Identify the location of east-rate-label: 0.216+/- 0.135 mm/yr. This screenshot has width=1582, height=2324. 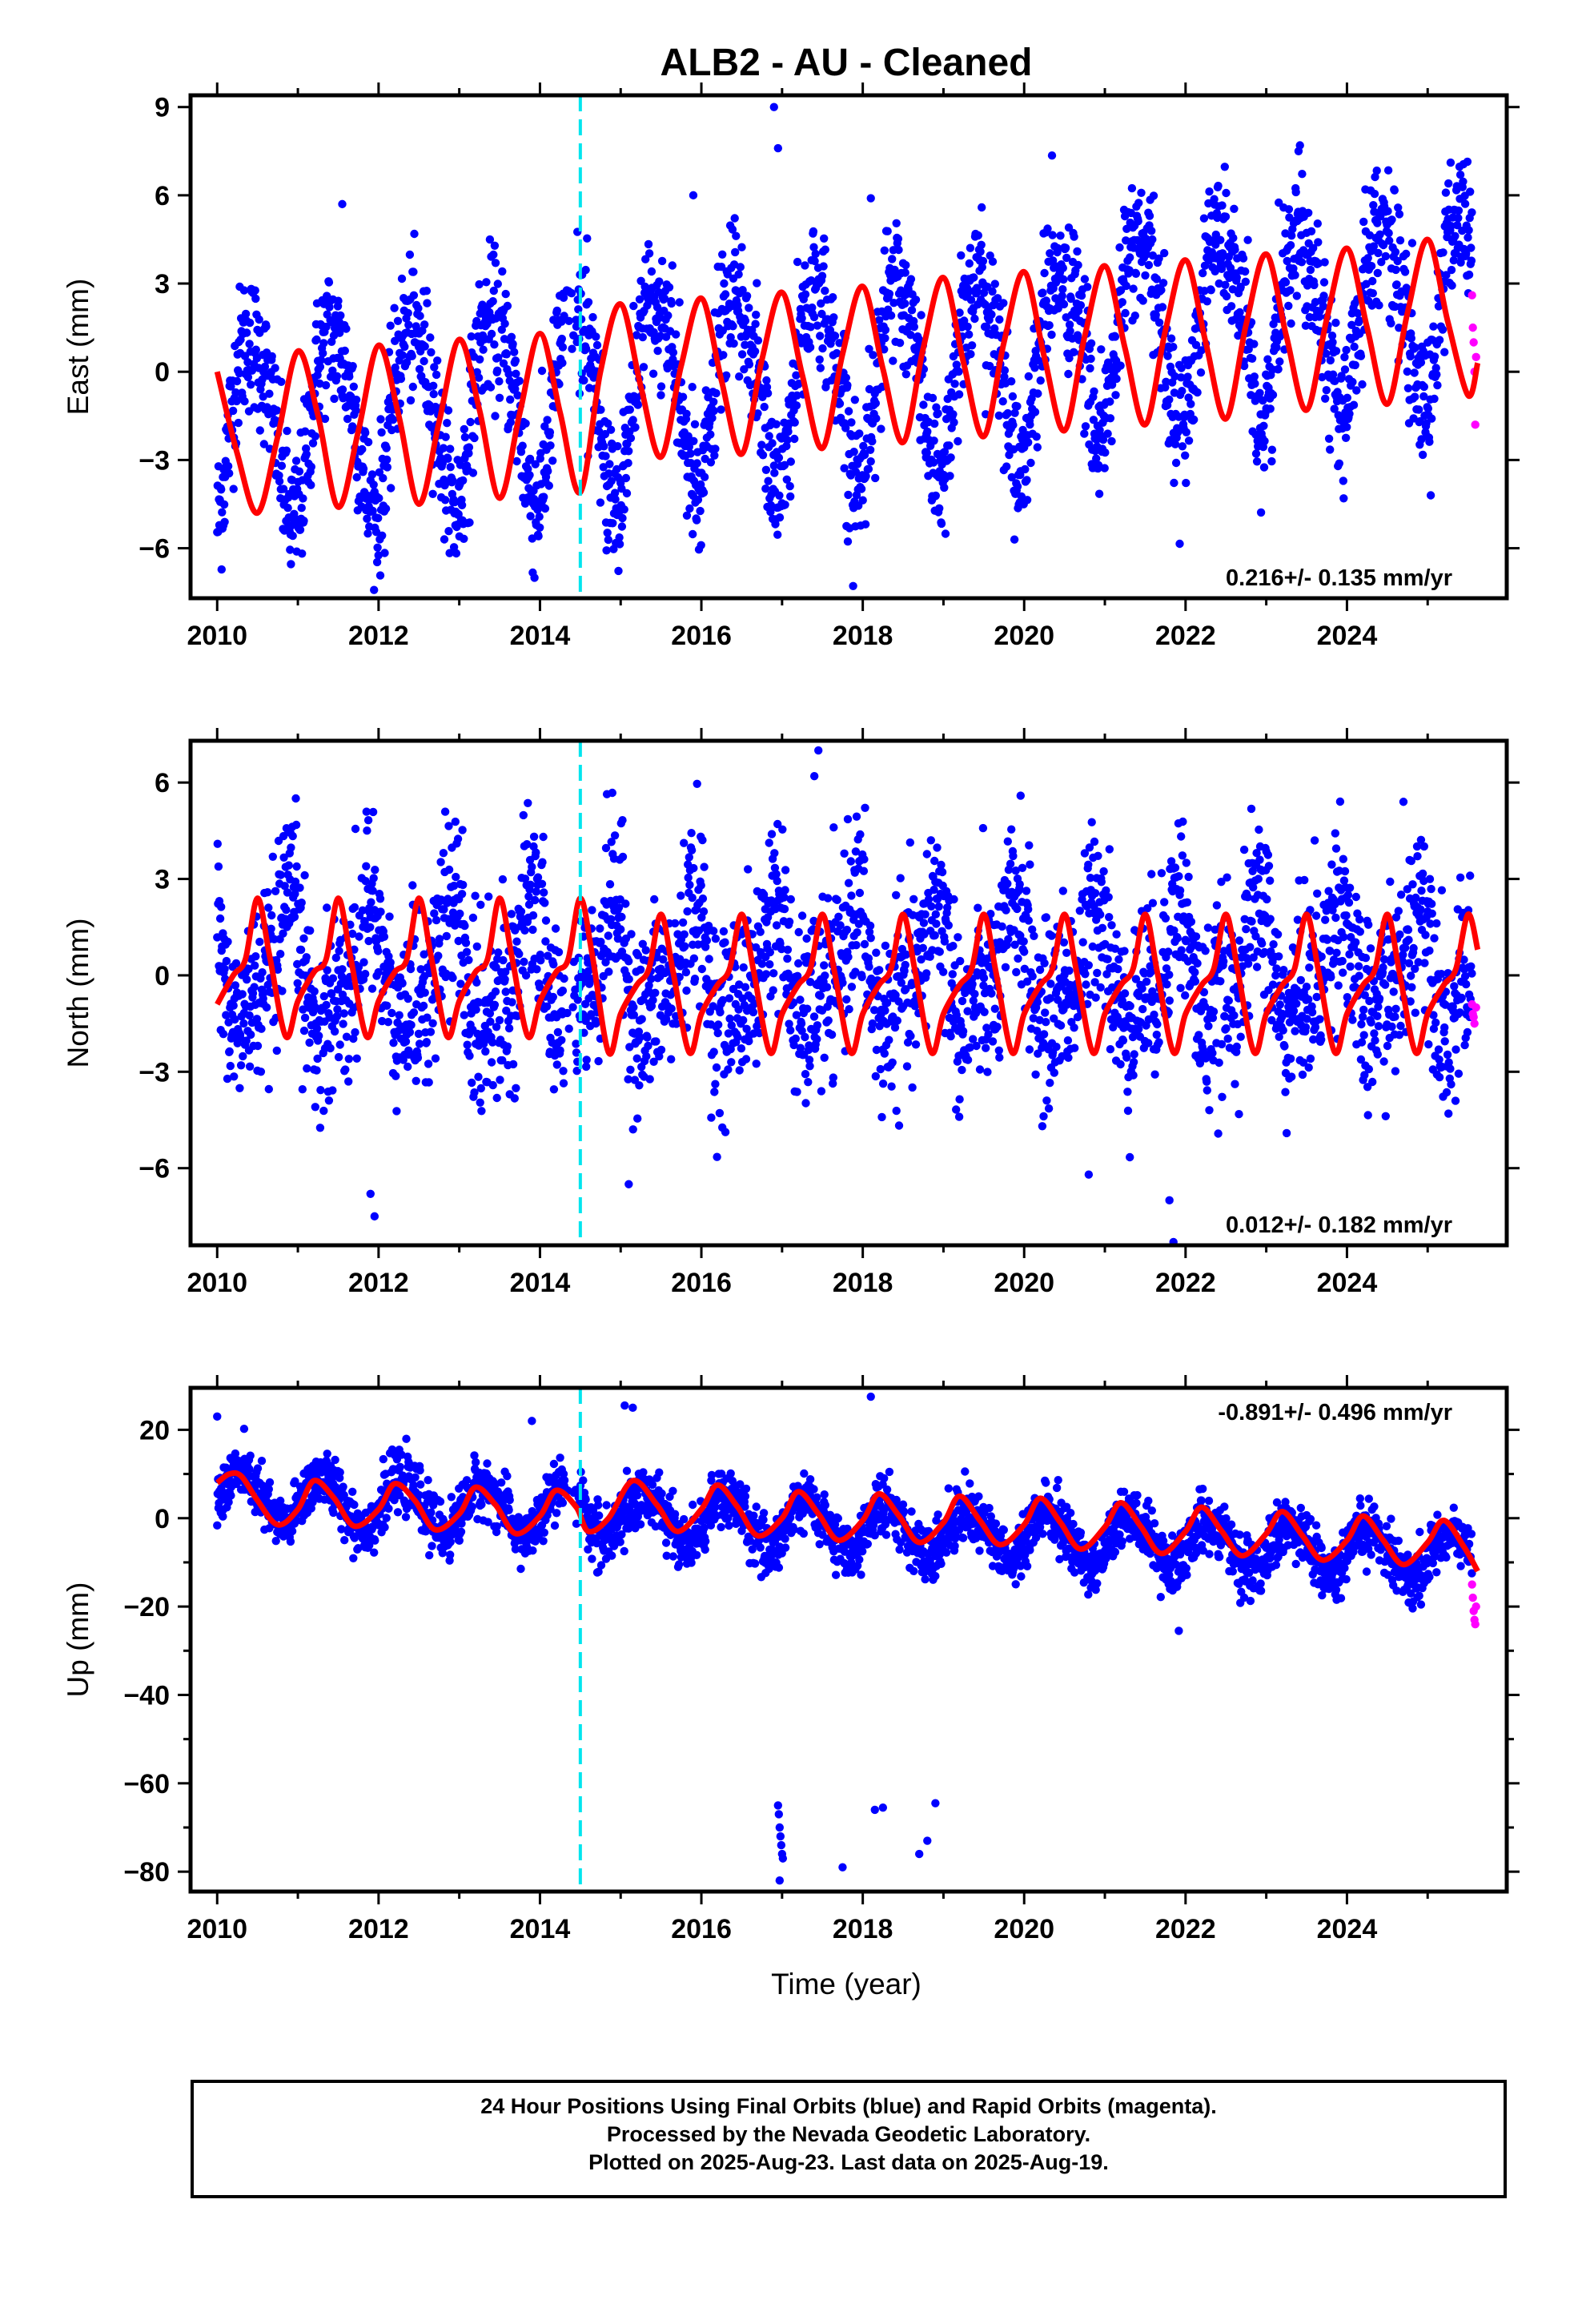
(1339, 578).